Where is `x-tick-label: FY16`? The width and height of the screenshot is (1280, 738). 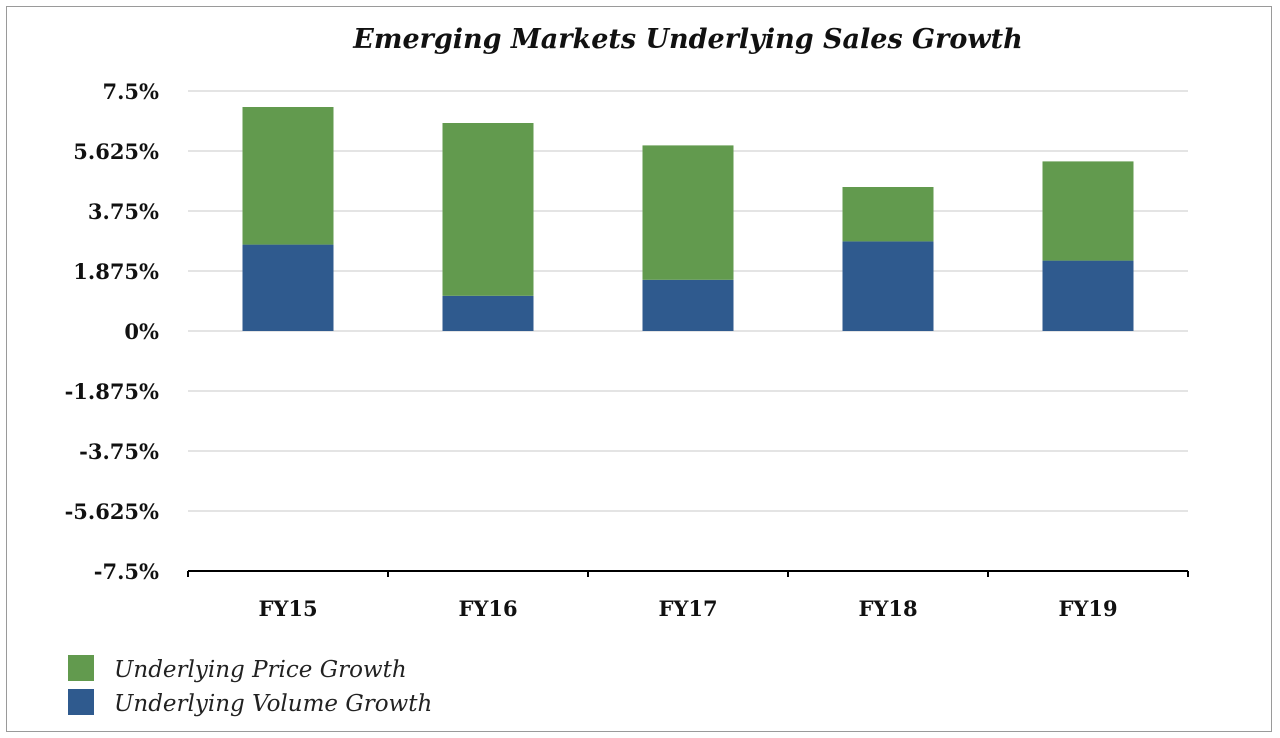 x-tick-label: FY16 is located at coordinates (487, 608).